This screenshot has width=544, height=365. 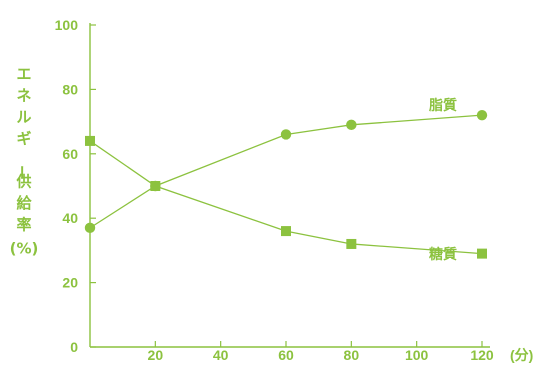 What do you see at coordinates (70, 283) in the screenshot?
I see `y-tick-label: 20` at bounding box center [70, 283].